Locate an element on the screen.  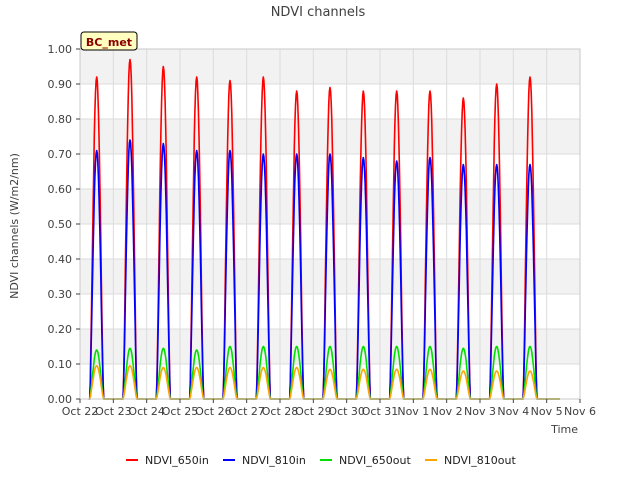
x-tick-label: Nov 5 is located at coordinates (547, 411).